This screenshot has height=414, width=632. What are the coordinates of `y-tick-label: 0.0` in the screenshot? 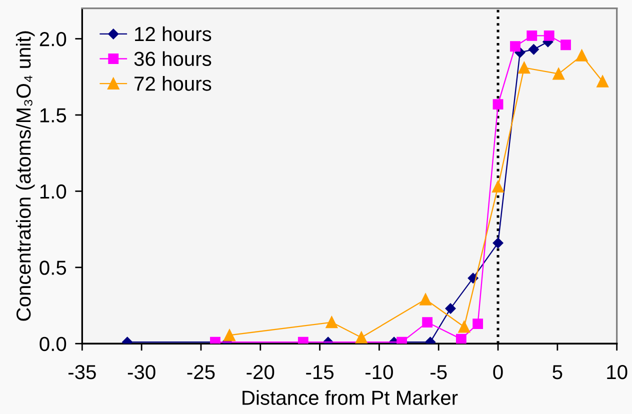 It's located at (53, 344).